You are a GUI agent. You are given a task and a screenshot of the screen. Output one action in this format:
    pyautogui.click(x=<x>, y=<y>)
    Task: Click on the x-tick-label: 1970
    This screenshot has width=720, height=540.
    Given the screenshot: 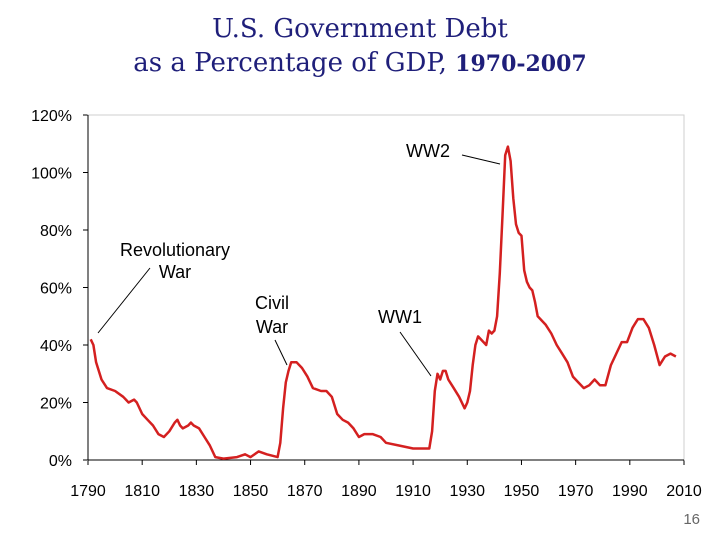 What is the action you would take?
    pyautogui.click(x=576, y=491)
    